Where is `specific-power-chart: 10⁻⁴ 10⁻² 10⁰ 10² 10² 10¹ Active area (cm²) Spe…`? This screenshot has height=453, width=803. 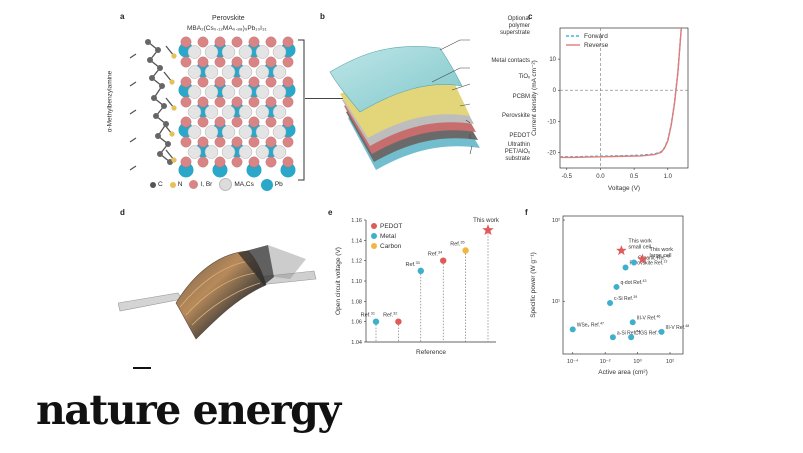 specific-power-chart: 10⁻⁴ 10⁻² 10⁰ 10² 10² 10¹ Active area (cm²) Spe… is located at coordinates (610, 295).